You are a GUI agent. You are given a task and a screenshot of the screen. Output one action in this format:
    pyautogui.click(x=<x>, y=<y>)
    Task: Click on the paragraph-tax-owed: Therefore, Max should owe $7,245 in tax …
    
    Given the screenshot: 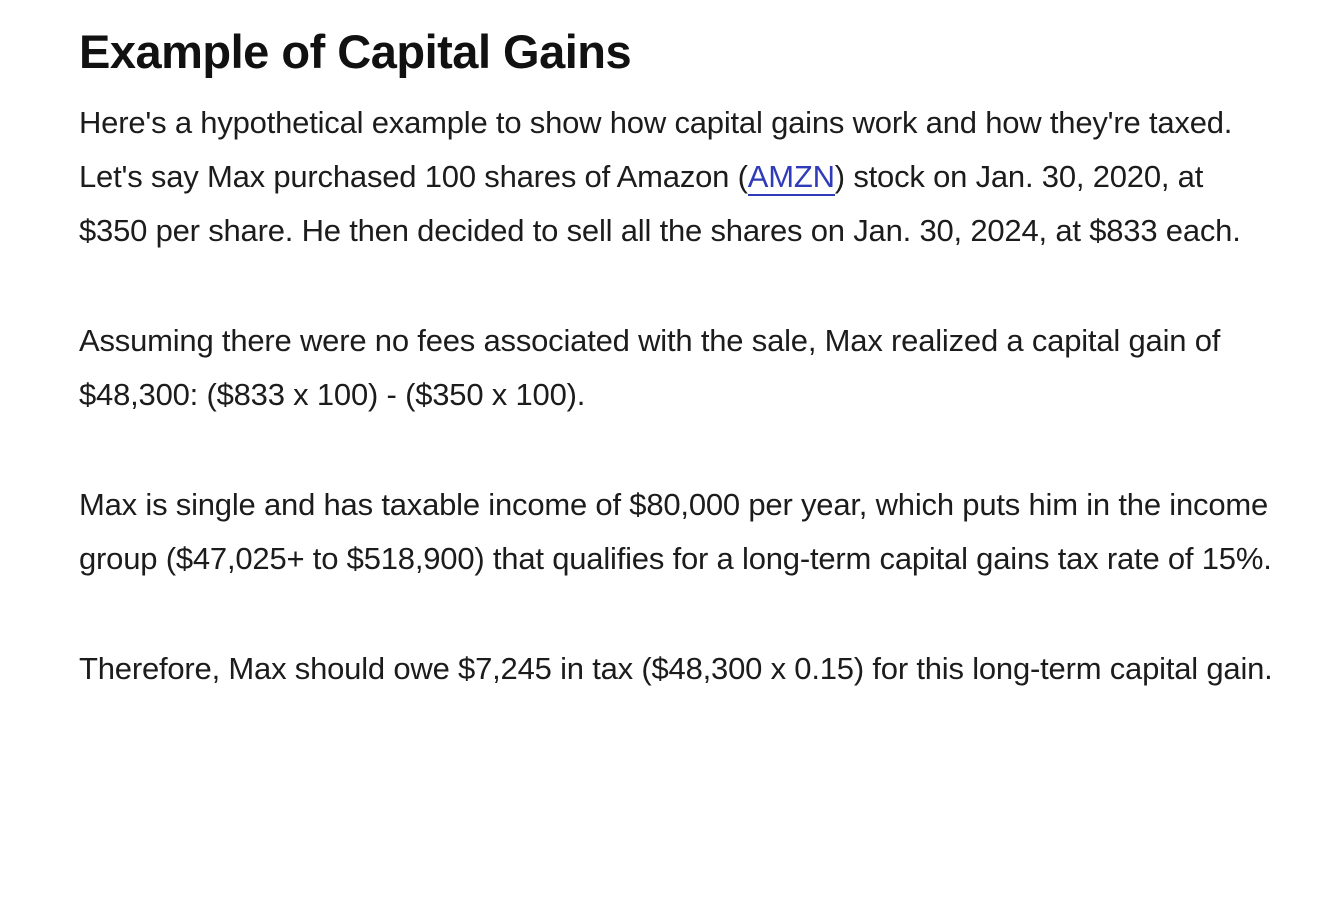 What is the action you would take?
    pyautogui.click(x=676, y=668)
    